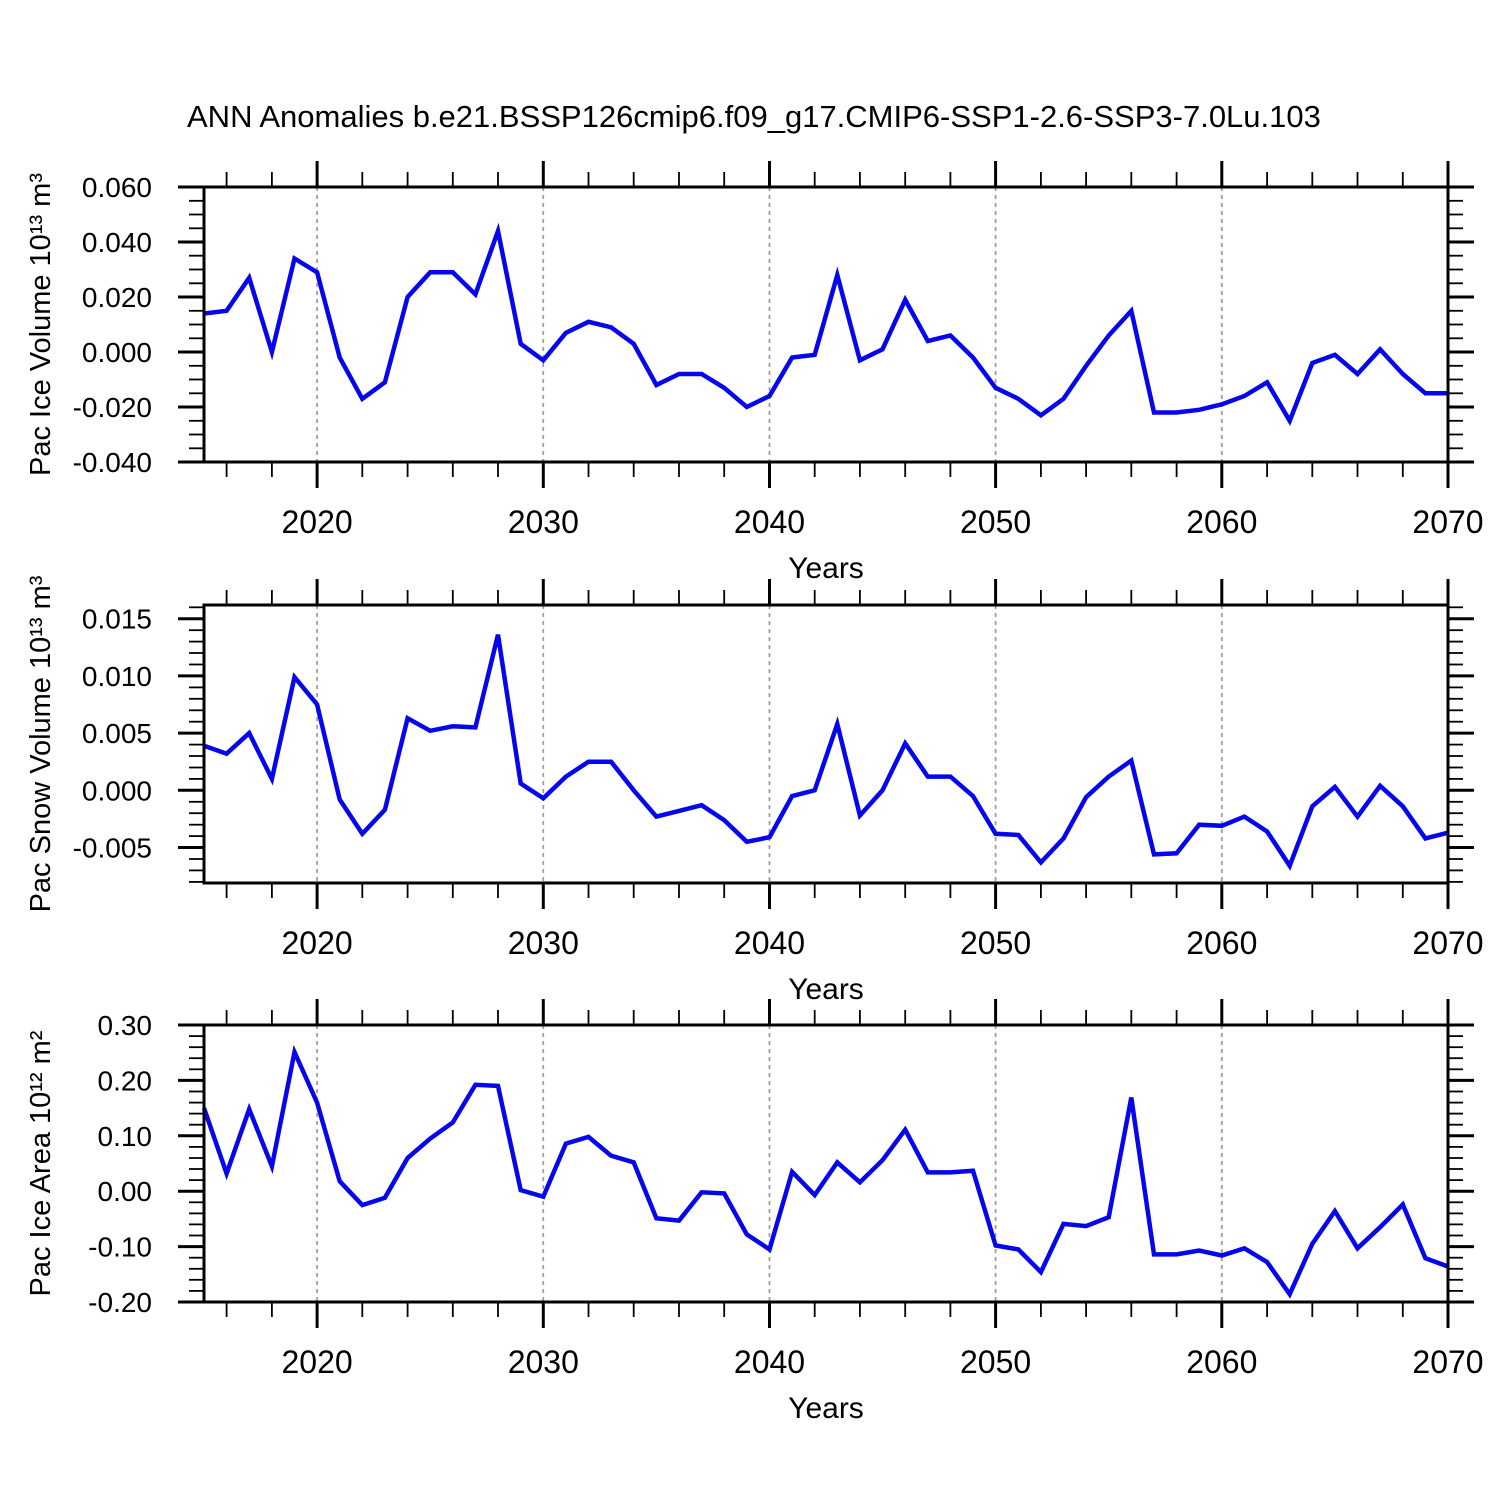  What do you see at coordinates (826, 989) in the screenshot?
I see `x-axis-title-years-2: Years` at bounding box center [826, 989].